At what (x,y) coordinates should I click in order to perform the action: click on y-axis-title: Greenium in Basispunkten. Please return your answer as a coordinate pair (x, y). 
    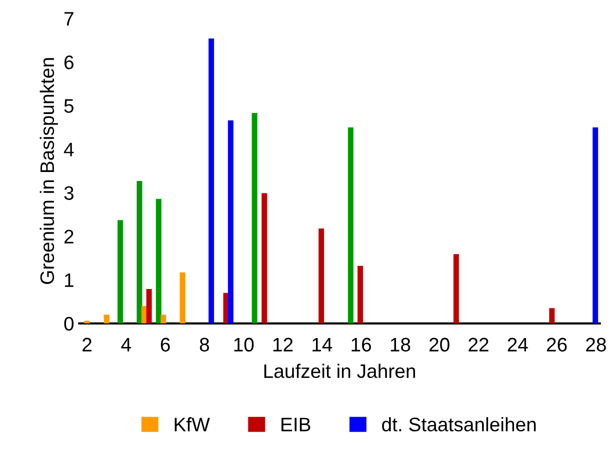
    Looking at the image, I should click on (49, 171).